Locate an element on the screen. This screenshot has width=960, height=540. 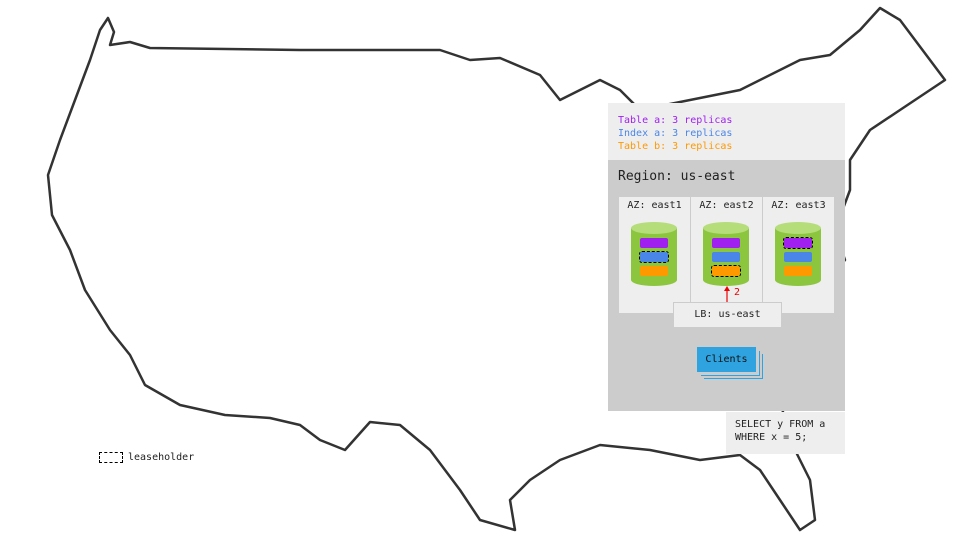
az-east3: AZ: east3 is located at coordinates (798, 255).